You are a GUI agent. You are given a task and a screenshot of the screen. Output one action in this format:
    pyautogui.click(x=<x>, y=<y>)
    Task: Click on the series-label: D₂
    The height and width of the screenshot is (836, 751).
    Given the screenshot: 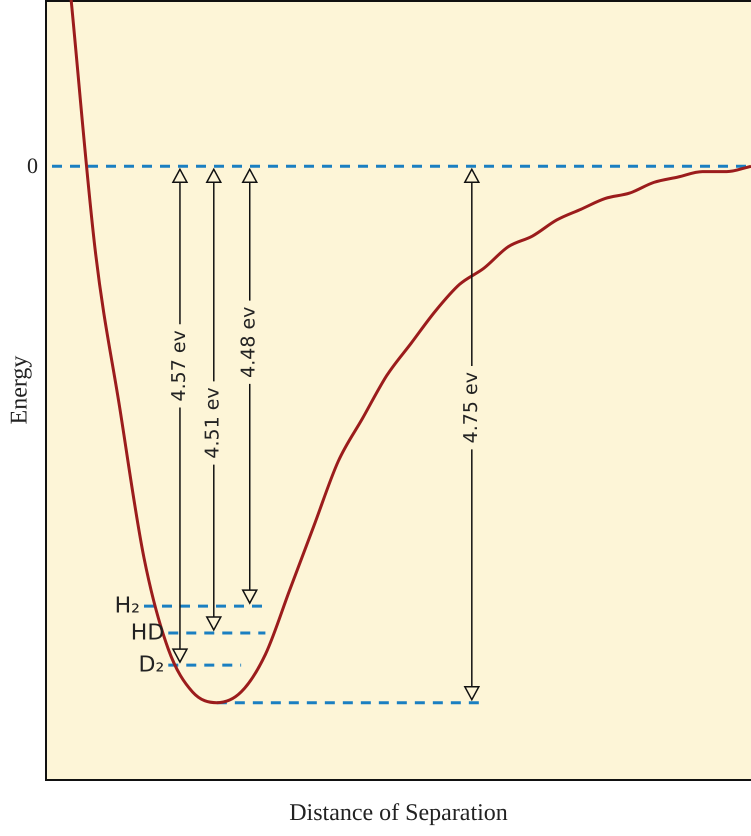 What is the action you would take?
    pyautogui.click(x=151, y=665)
    